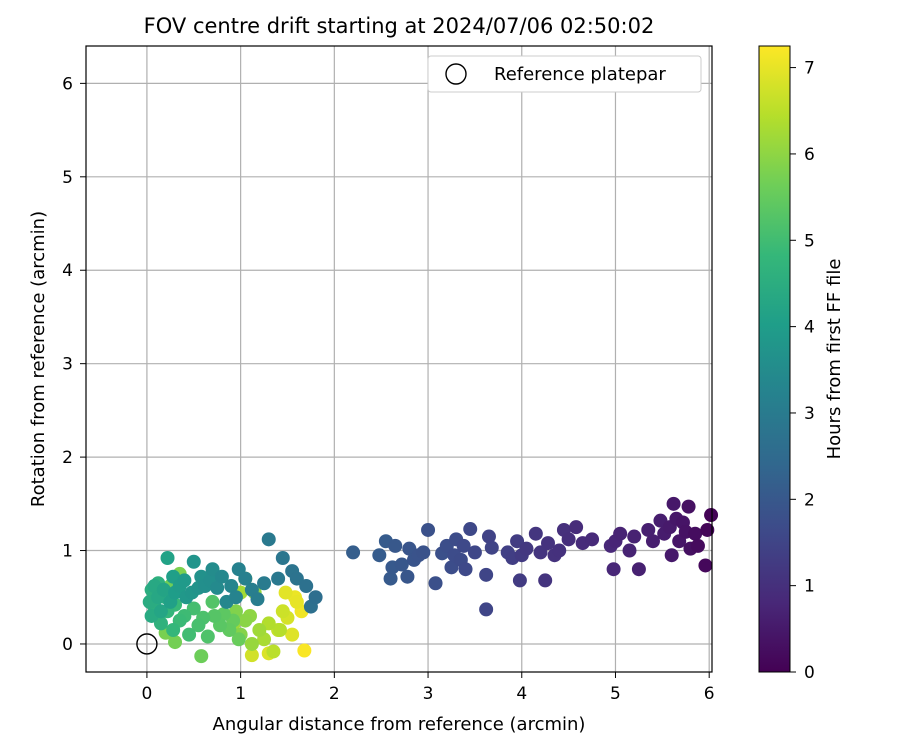 This screenshot has height=750, width=900. I want to click on reference-point, so click(147, 644).